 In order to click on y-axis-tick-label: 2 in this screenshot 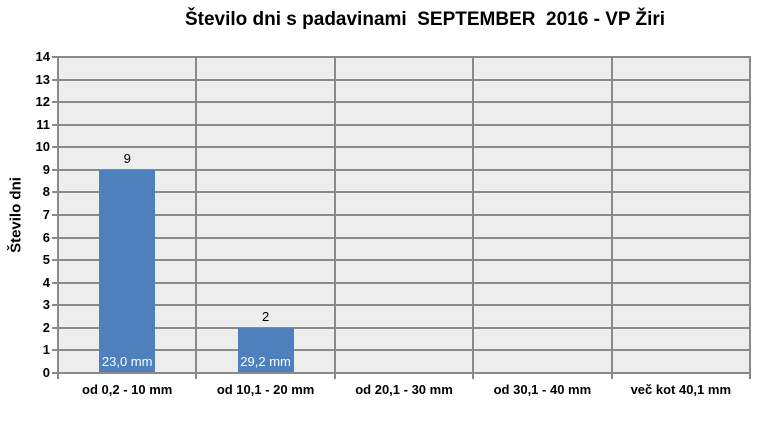, I will do `click(46, 327)`.